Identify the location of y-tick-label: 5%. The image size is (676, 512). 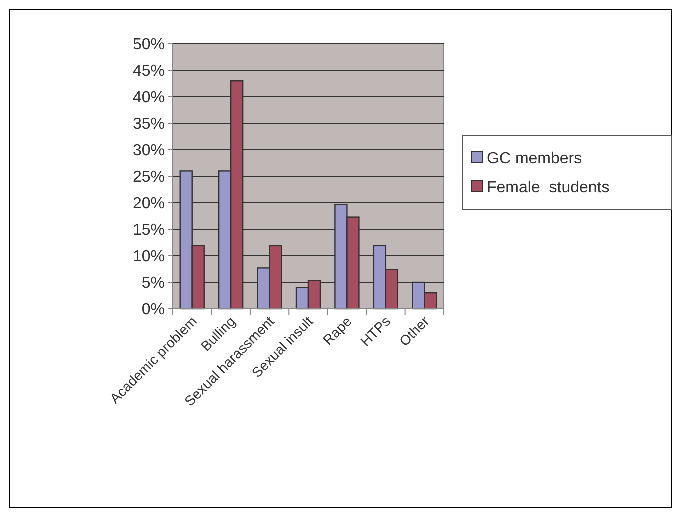
(153, 283).